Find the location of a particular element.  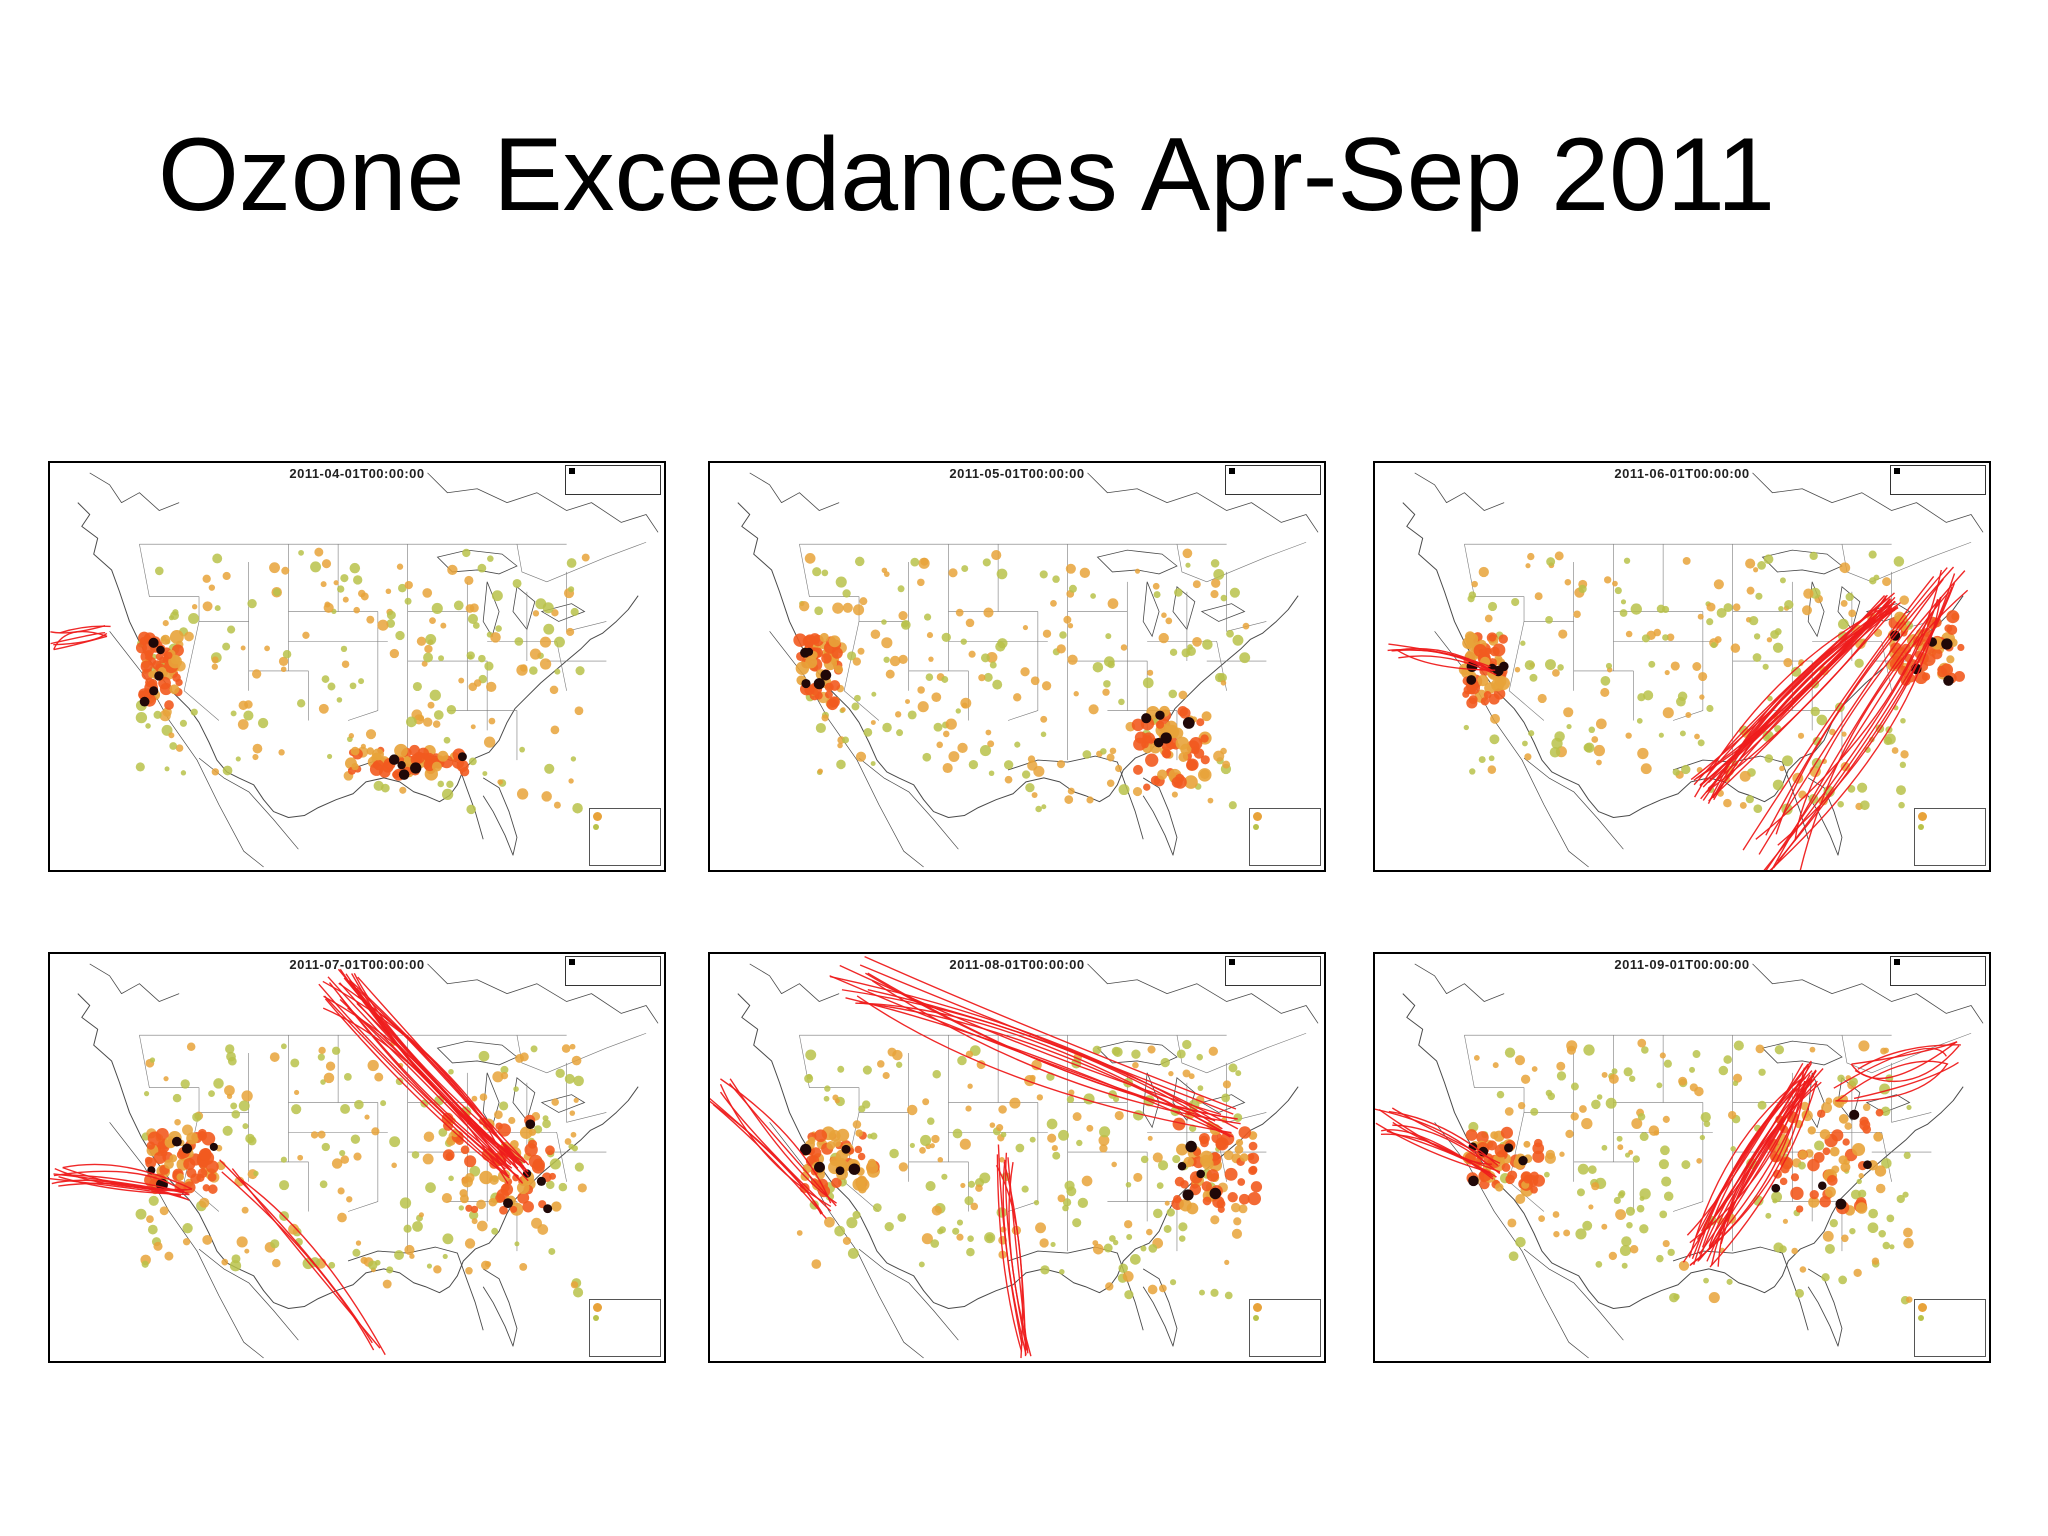

site-marker-icon is located at coordinates (1897, 962).